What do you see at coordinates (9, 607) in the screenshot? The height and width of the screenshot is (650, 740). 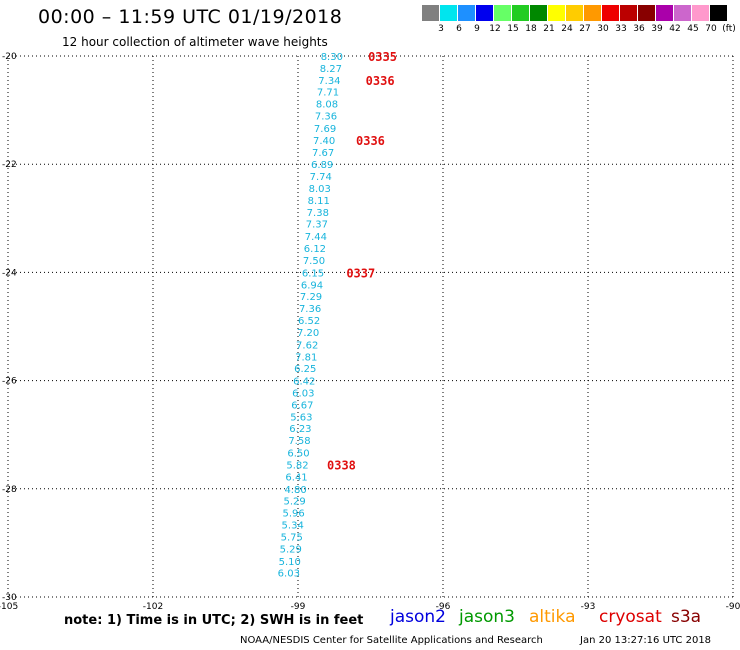 I see `lon-tick-label: -105` at bounding box center [9, 607].